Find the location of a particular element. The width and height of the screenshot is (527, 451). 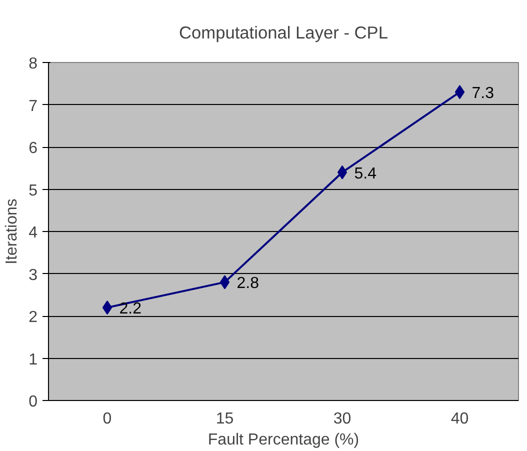

y-tick-label: 3 is located at coordinates (33, 275).